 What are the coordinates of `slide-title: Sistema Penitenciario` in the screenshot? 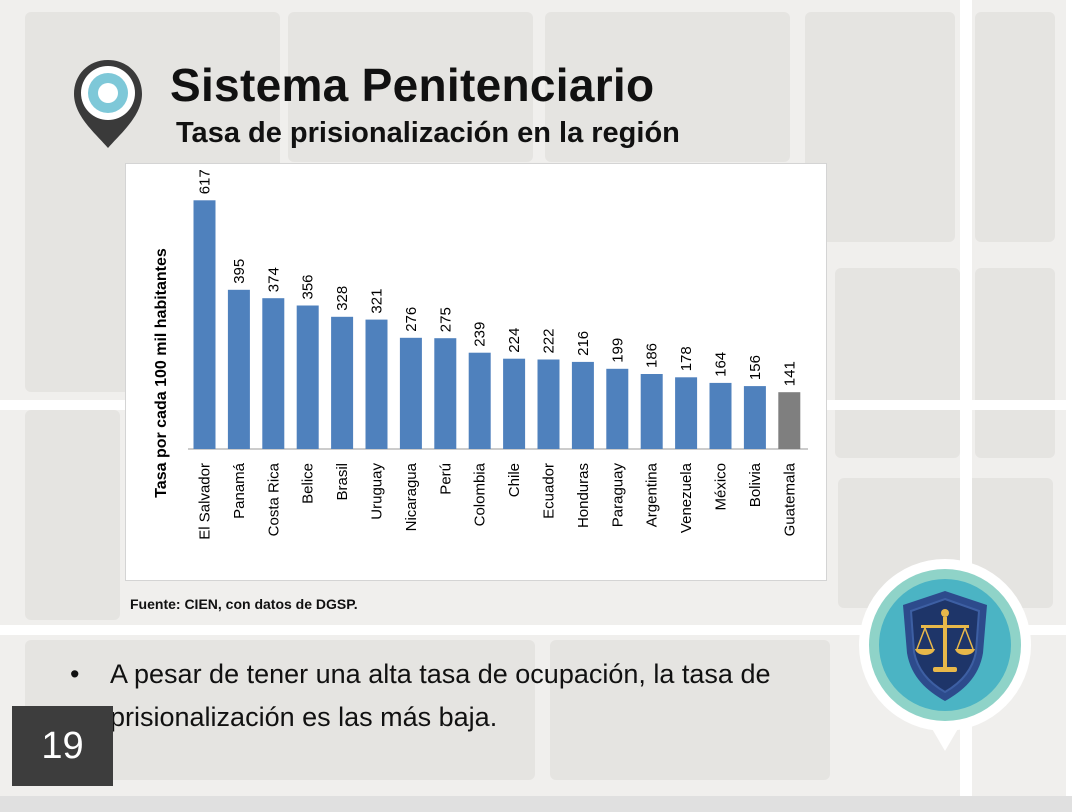 It's located at (412, 85).